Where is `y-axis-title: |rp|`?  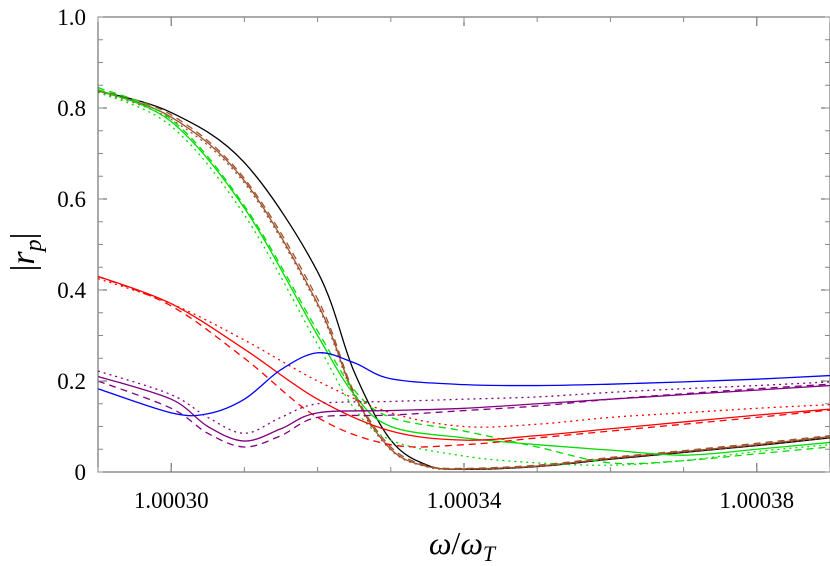 y-axis-title: |rp| is located at coordinates (26, 252).